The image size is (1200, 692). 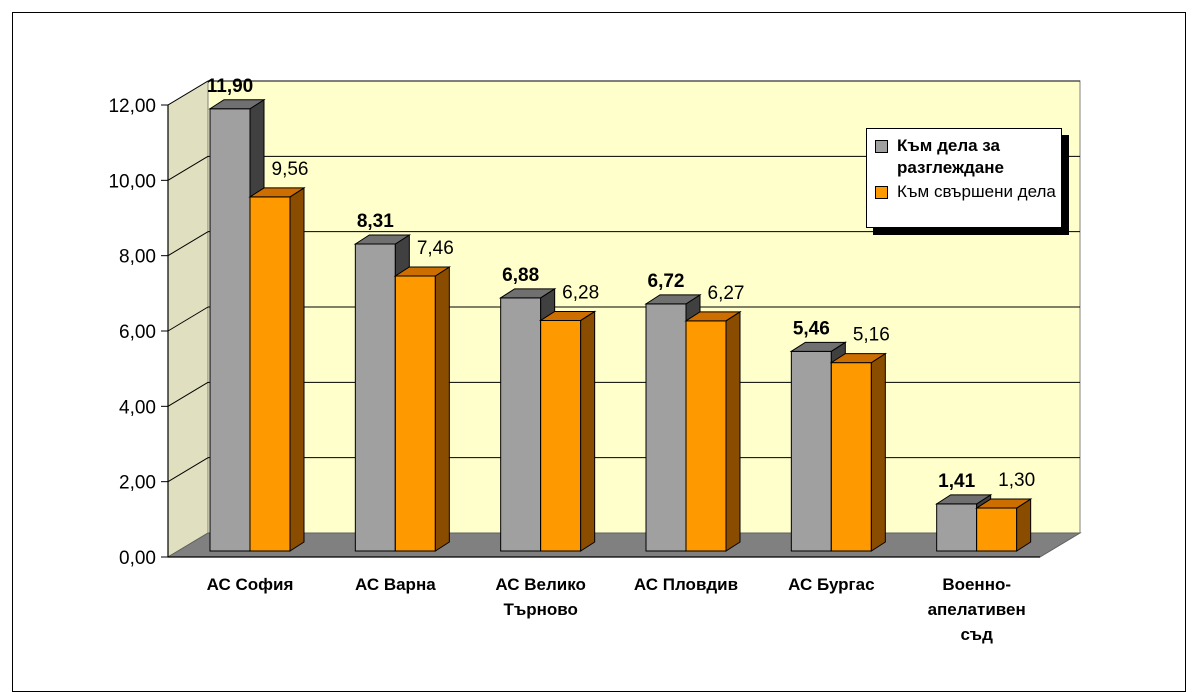 What do you see at coordinates (831, 584) in the screenshot?
I see `x-tick-label: АС Бургас` at bounding box center [831, 584].